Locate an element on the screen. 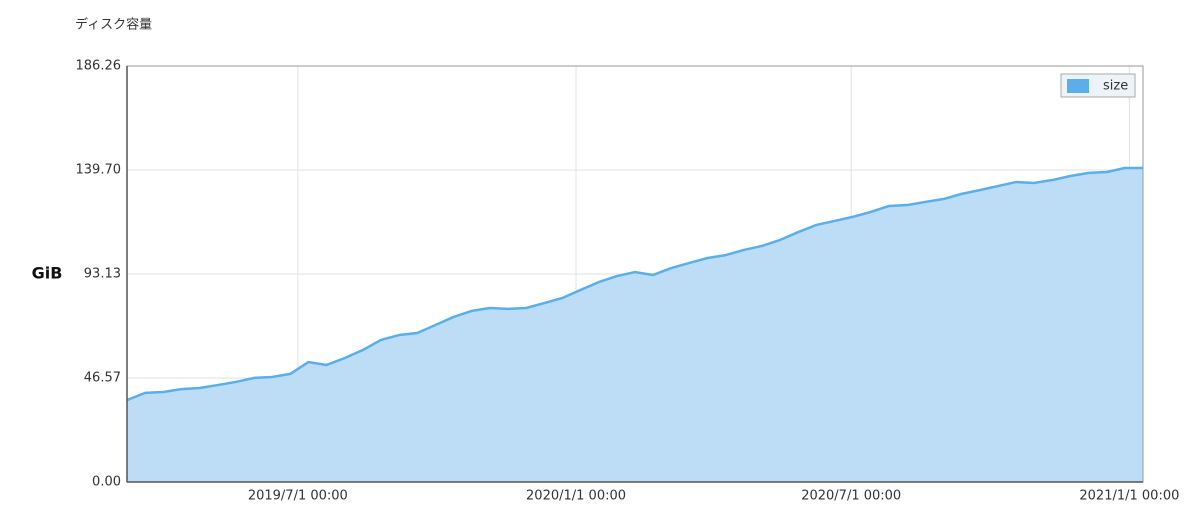 This screenshot has width=1200, height=520. y-tick-label: 93.13 is located at coordinates (102, 274).